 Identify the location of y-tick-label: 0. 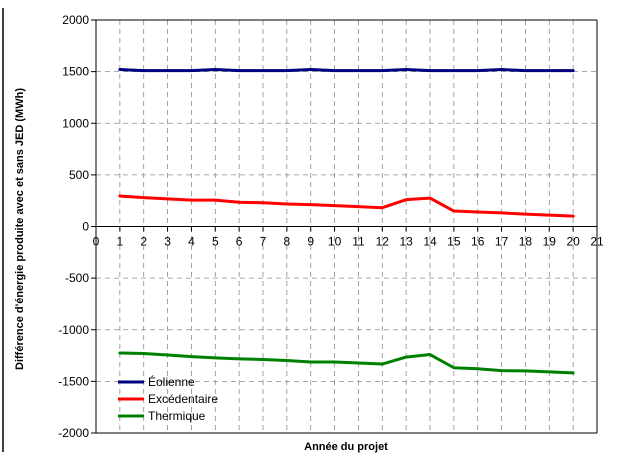
(85, 227).